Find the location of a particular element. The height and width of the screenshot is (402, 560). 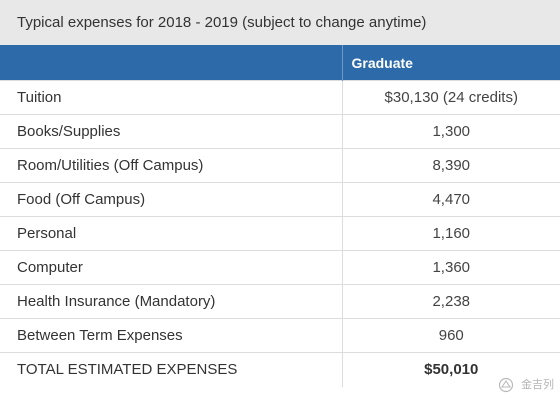

row-value-health-insurance: 2,238 is located at coordinates (451, 301).